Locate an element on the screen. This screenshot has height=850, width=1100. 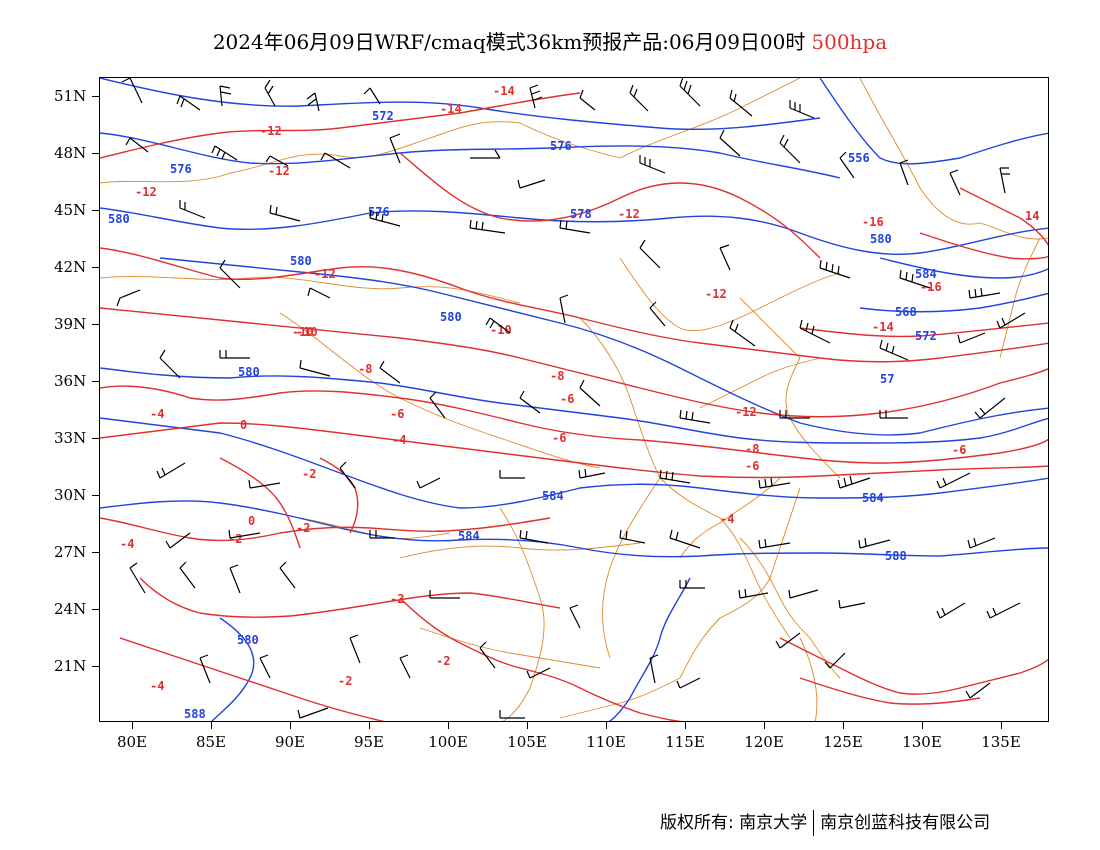
height-label: 568 is located at coordinates (906, 312).